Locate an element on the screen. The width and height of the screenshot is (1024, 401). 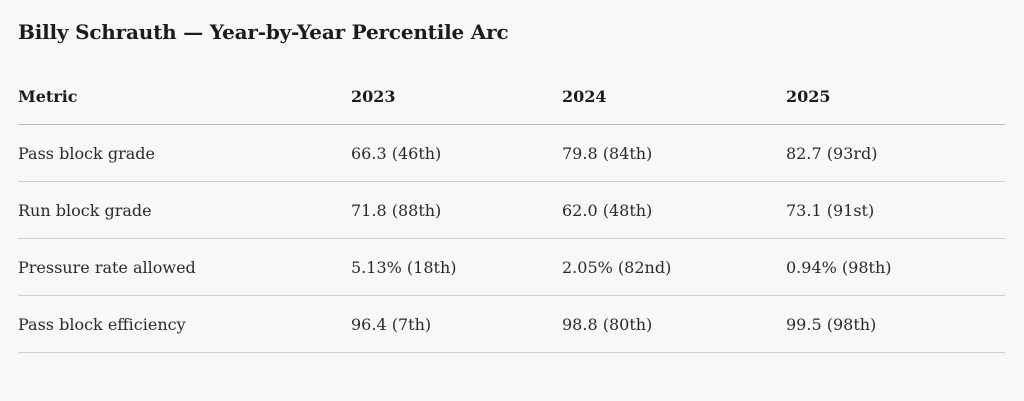
value-cell-2025: 73.1 (91st) is located at coordinates (895, 210).